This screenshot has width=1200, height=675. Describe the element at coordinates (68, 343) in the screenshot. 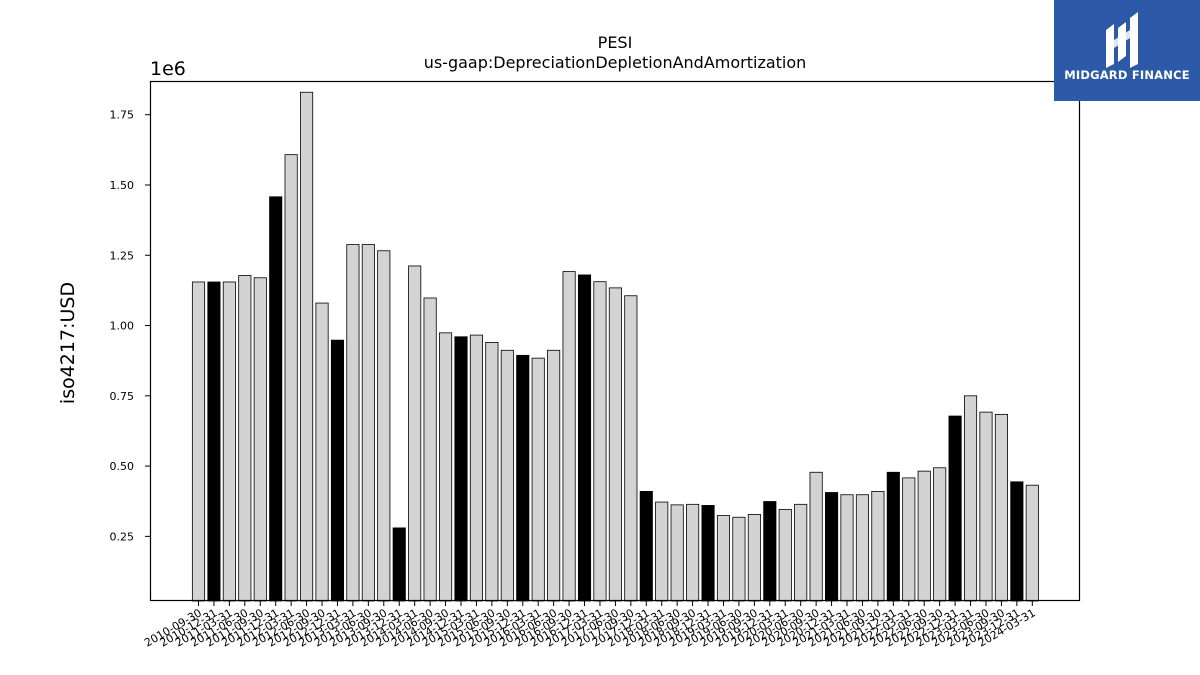

I see `y-axis-label: iso4217:USD` at that location.